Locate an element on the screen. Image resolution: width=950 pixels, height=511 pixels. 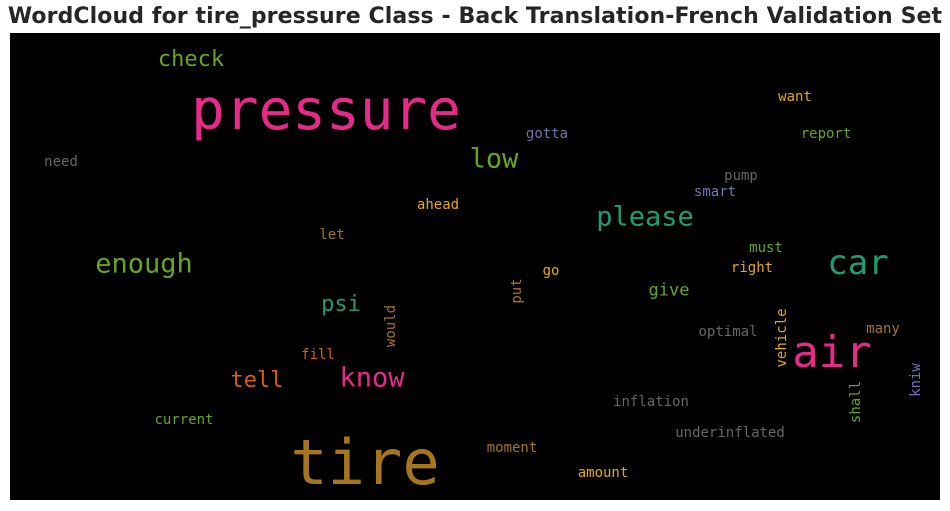
word-put: put is located at coordinates (517, 291).